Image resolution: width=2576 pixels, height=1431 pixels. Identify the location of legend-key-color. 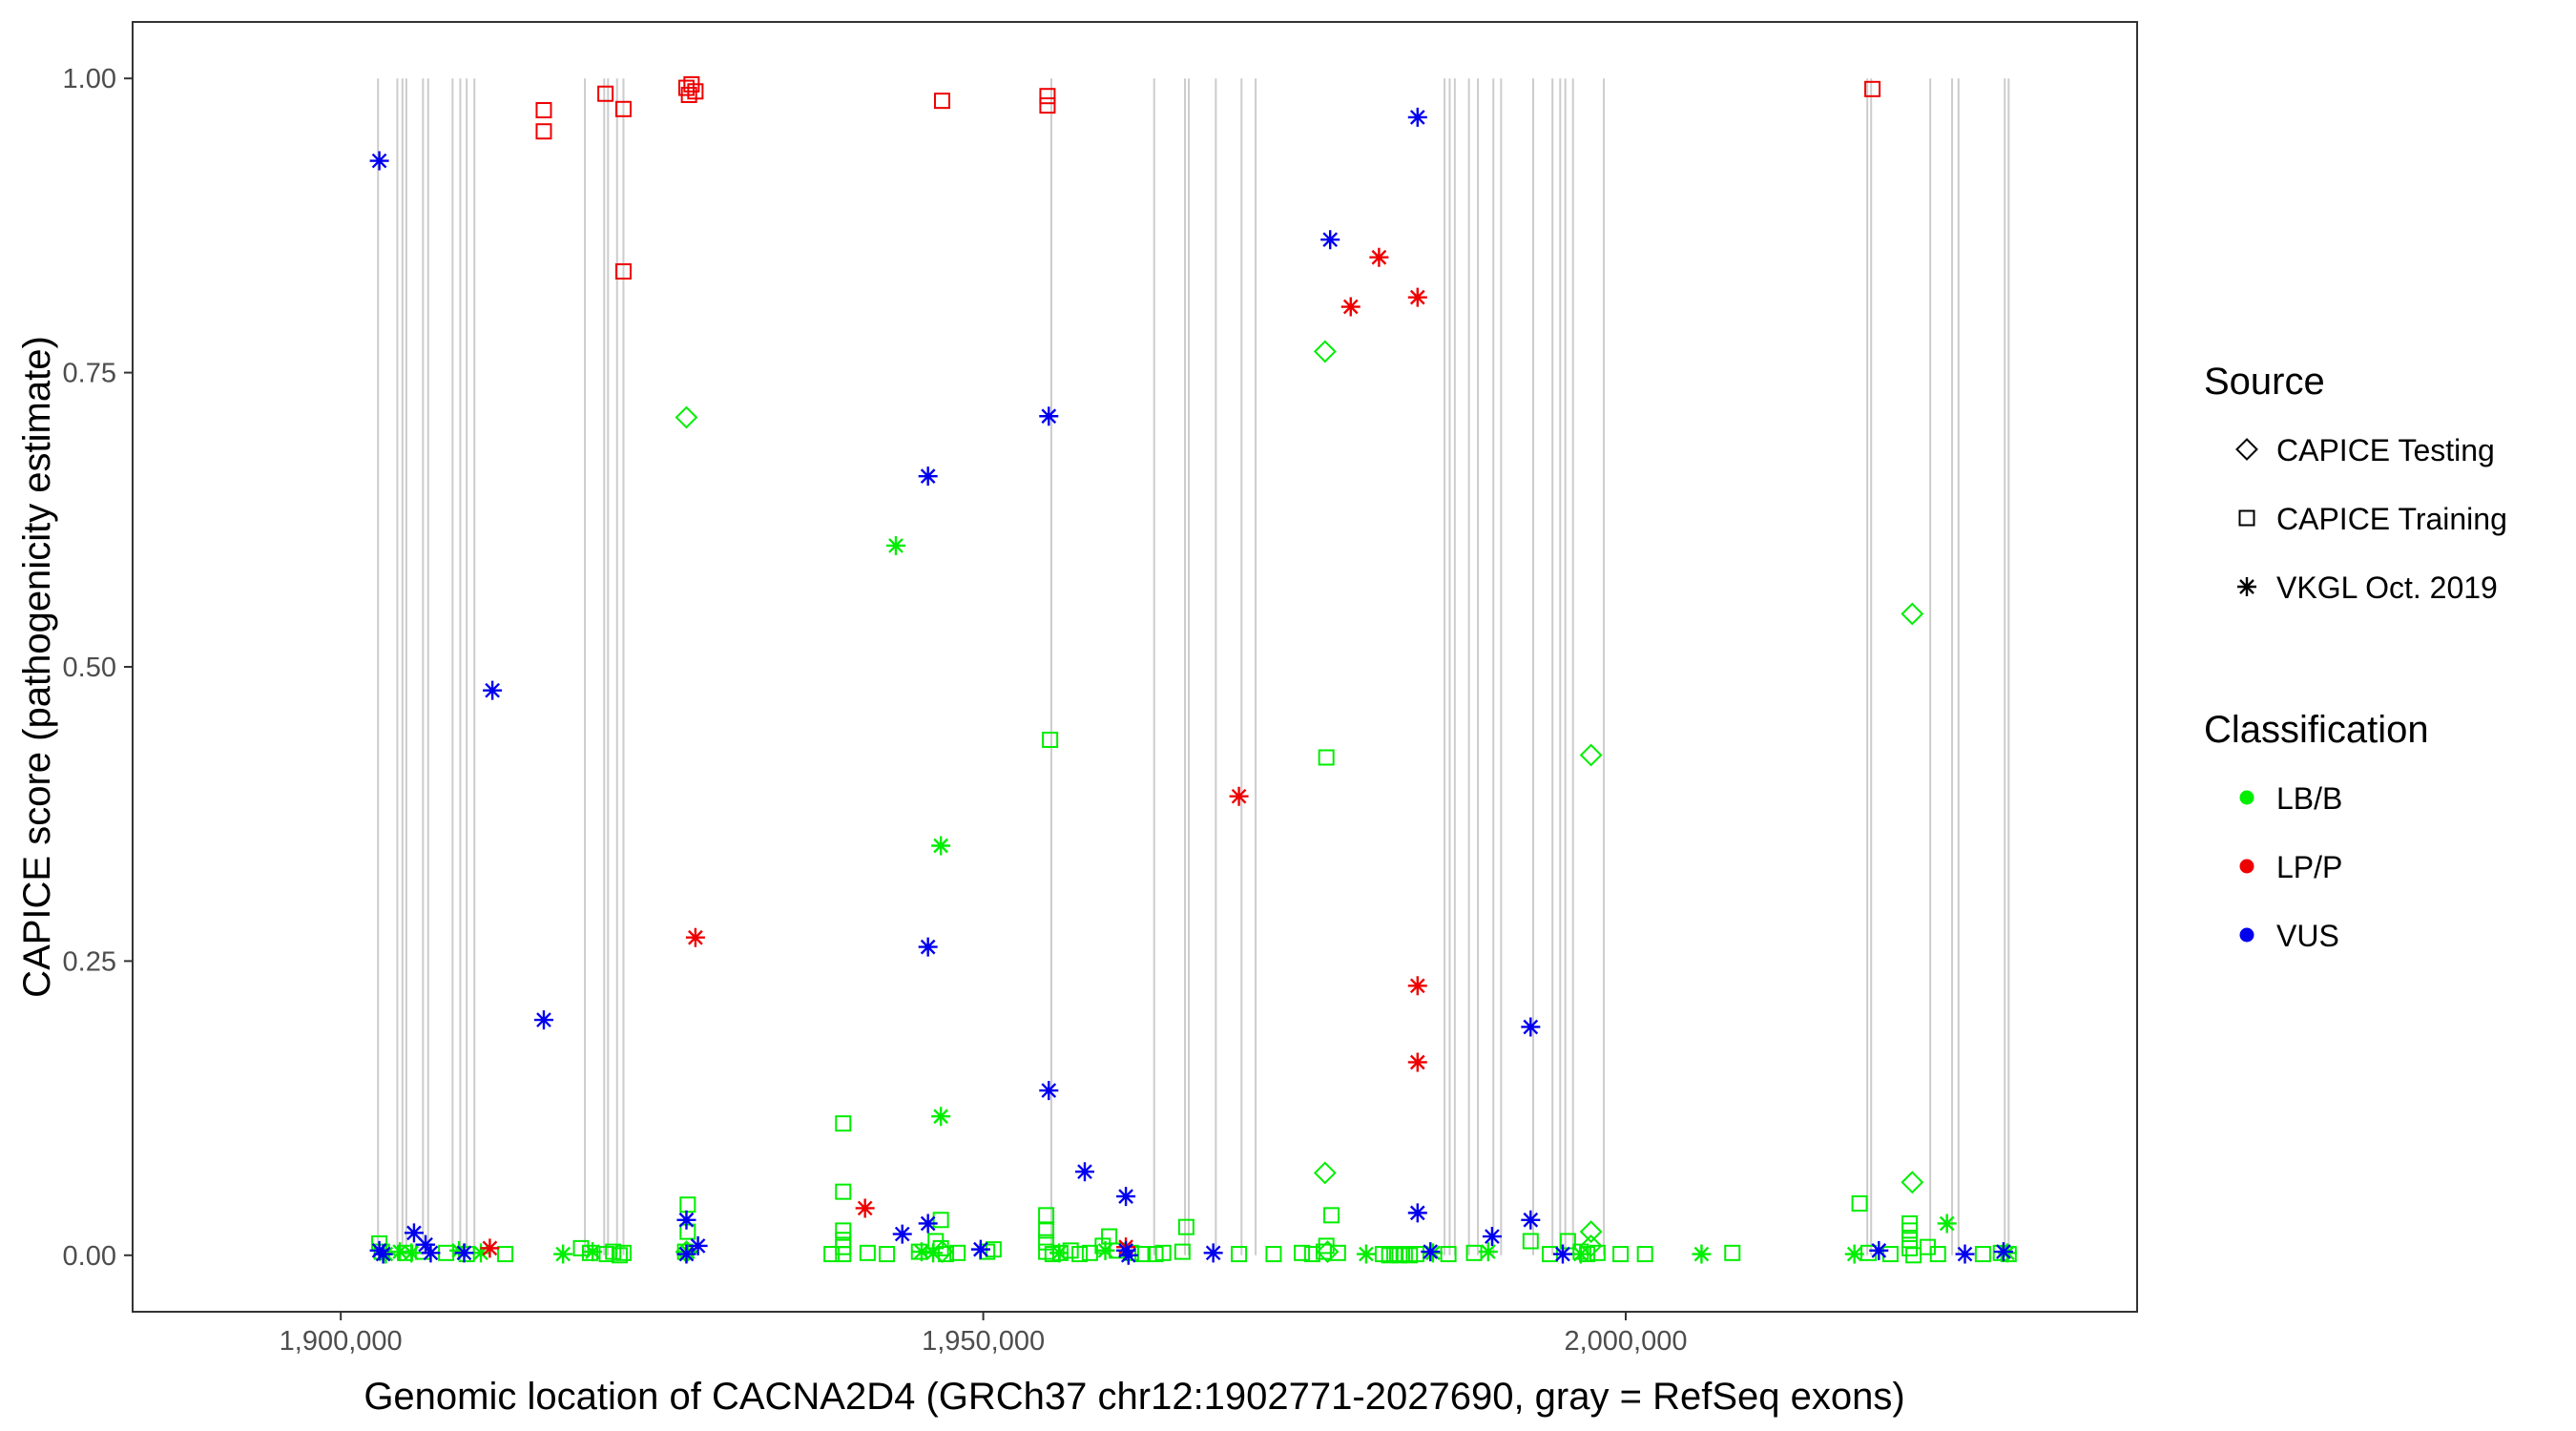
(2246, 935).